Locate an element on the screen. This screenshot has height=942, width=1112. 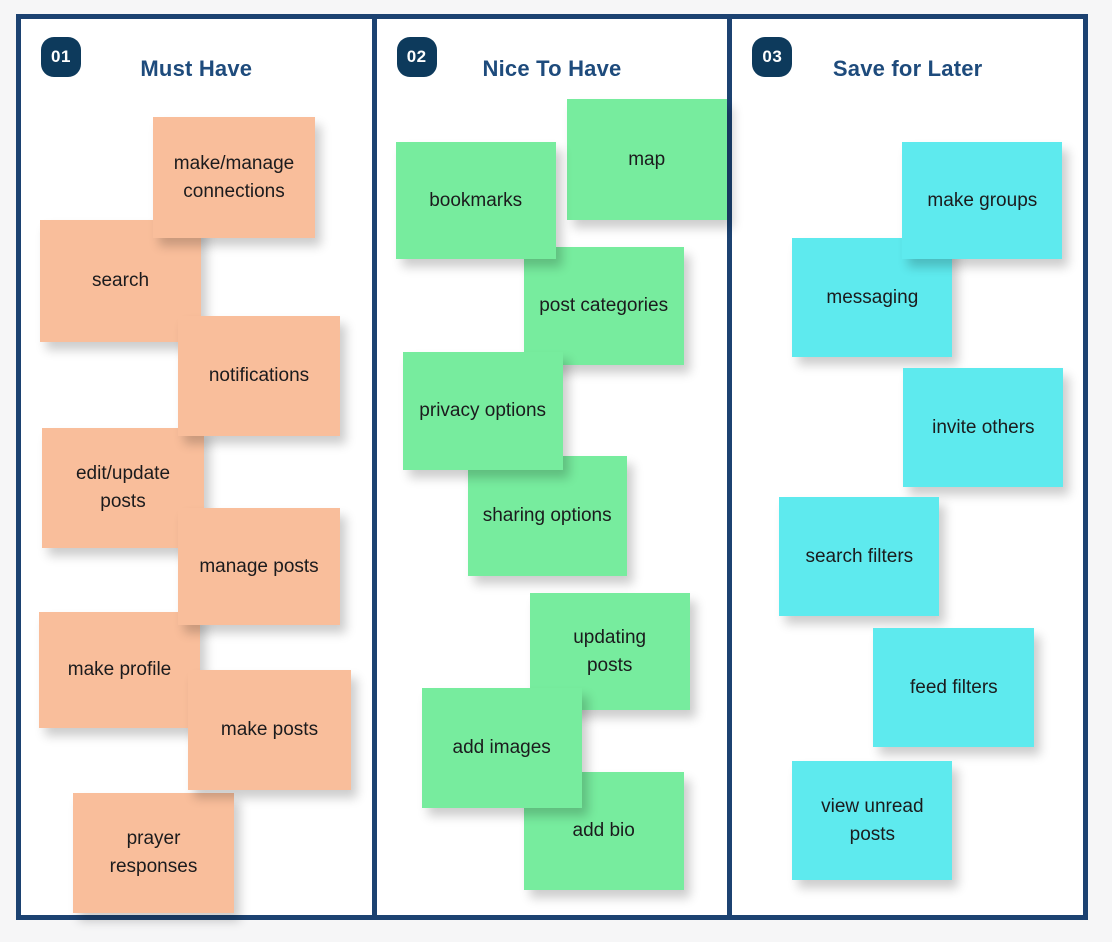
column-title: Nice To Have is located at coordinates (552, 68).